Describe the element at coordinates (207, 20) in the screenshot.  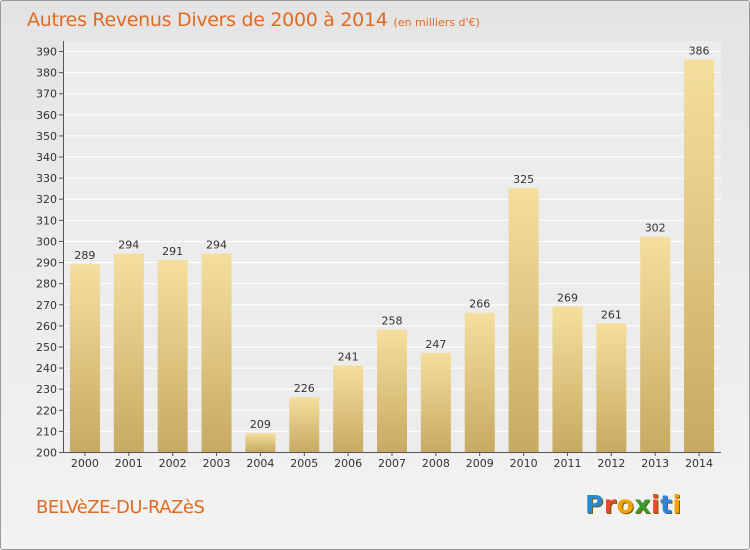
I see `chart-title-text: Autres Revenus Divers de 2000 à 2014` at that location.